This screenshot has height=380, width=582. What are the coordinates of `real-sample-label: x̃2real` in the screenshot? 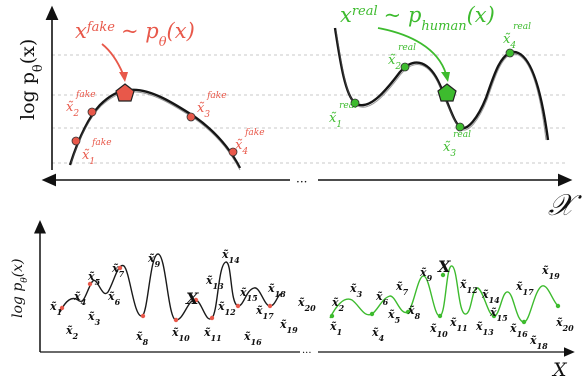 It's located at (402, 57).